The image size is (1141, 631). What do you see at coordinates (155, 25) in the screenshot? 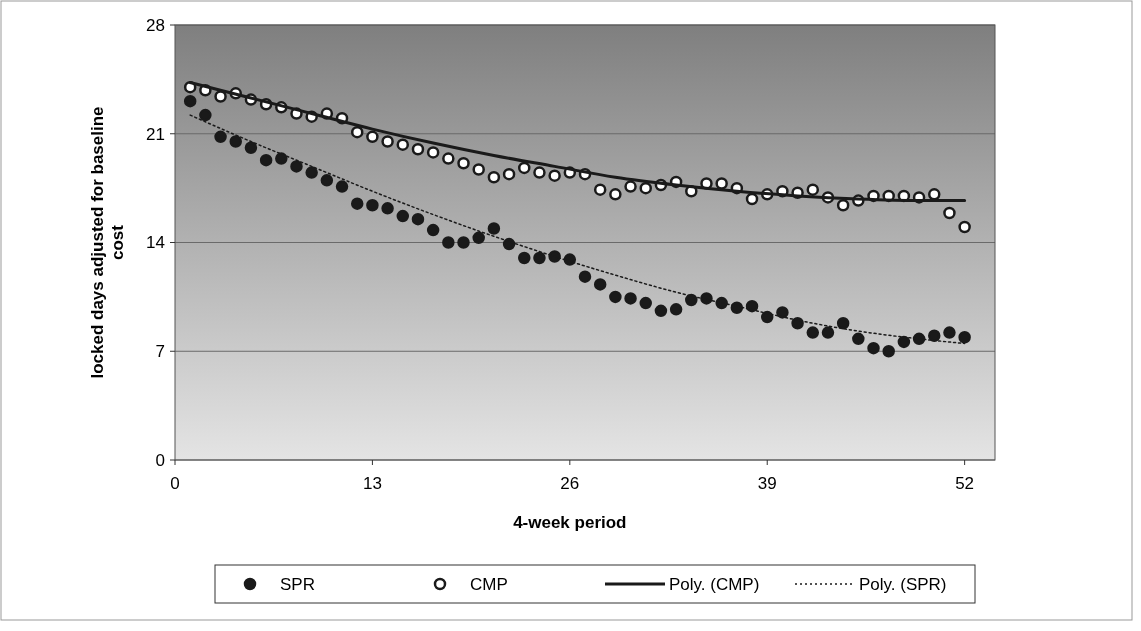
I see `y-tick-label: 28` at bounding box center [155, 25].